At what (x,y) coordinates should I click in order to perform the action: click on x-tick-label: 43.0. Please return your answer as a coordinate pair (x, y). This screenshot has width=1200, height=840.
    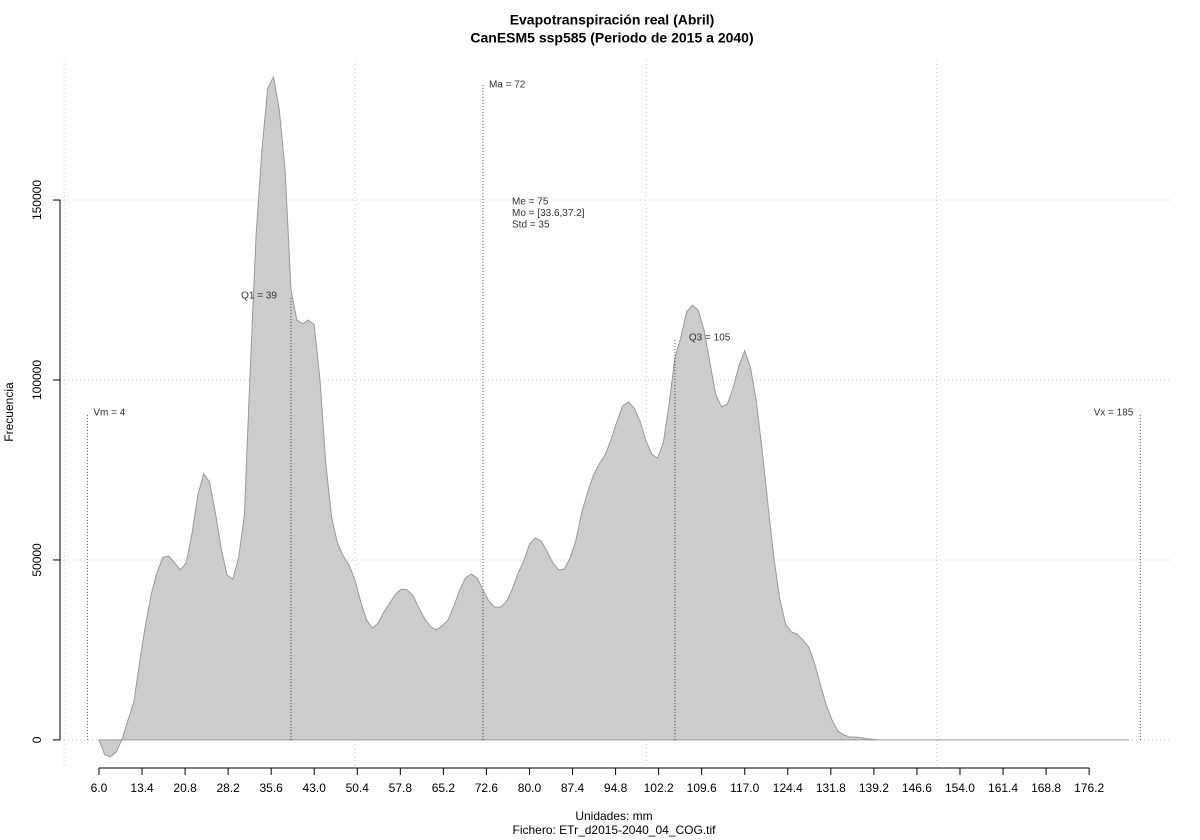
    Looking at the image, I should click on (315, 788).